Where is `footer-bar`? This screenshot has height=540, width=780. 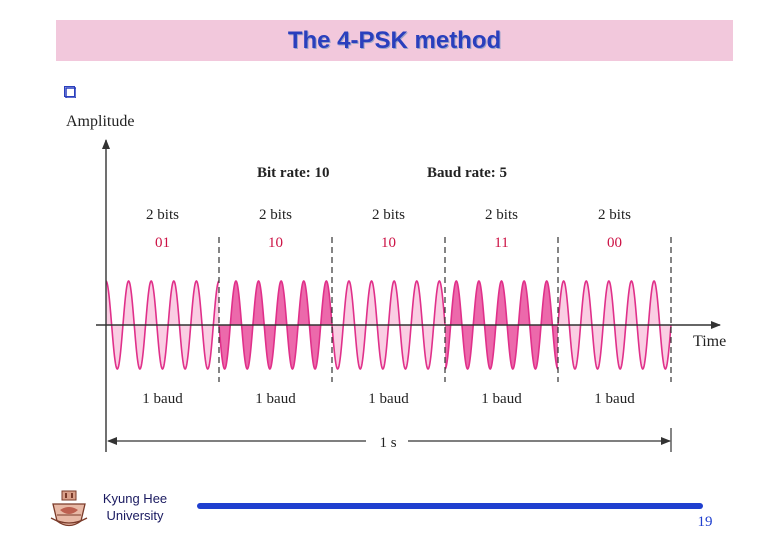
footer-bar is located at coordinates (450, 506).